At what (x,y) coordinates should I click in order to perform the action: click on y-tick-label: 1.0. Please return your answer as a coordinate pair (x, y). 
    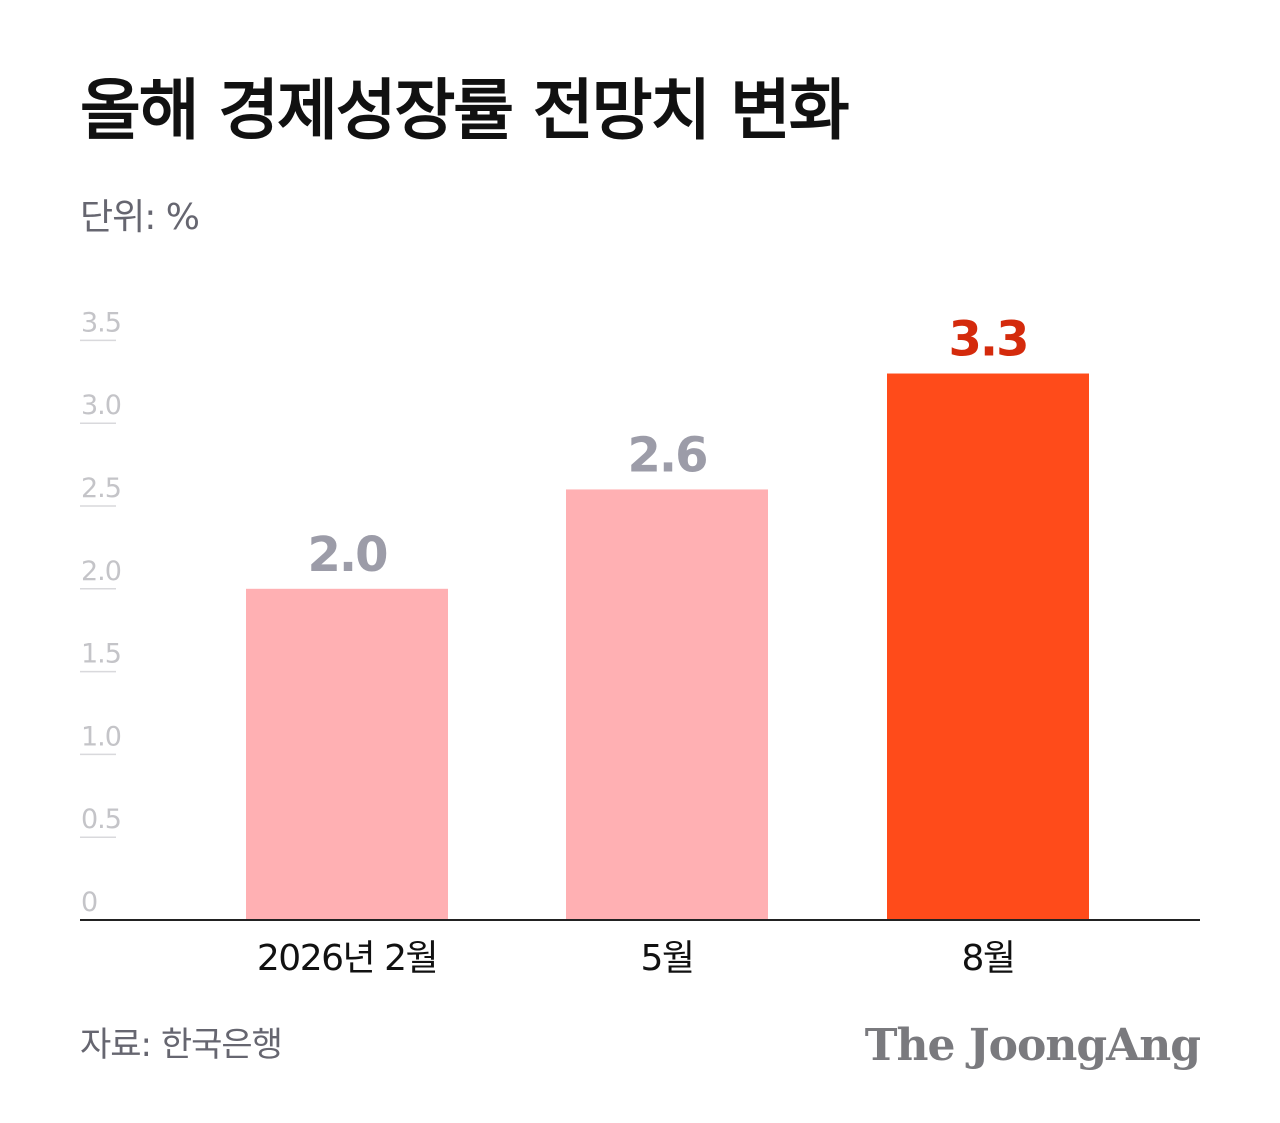
    Looking at the image, I should click on (101, 736).